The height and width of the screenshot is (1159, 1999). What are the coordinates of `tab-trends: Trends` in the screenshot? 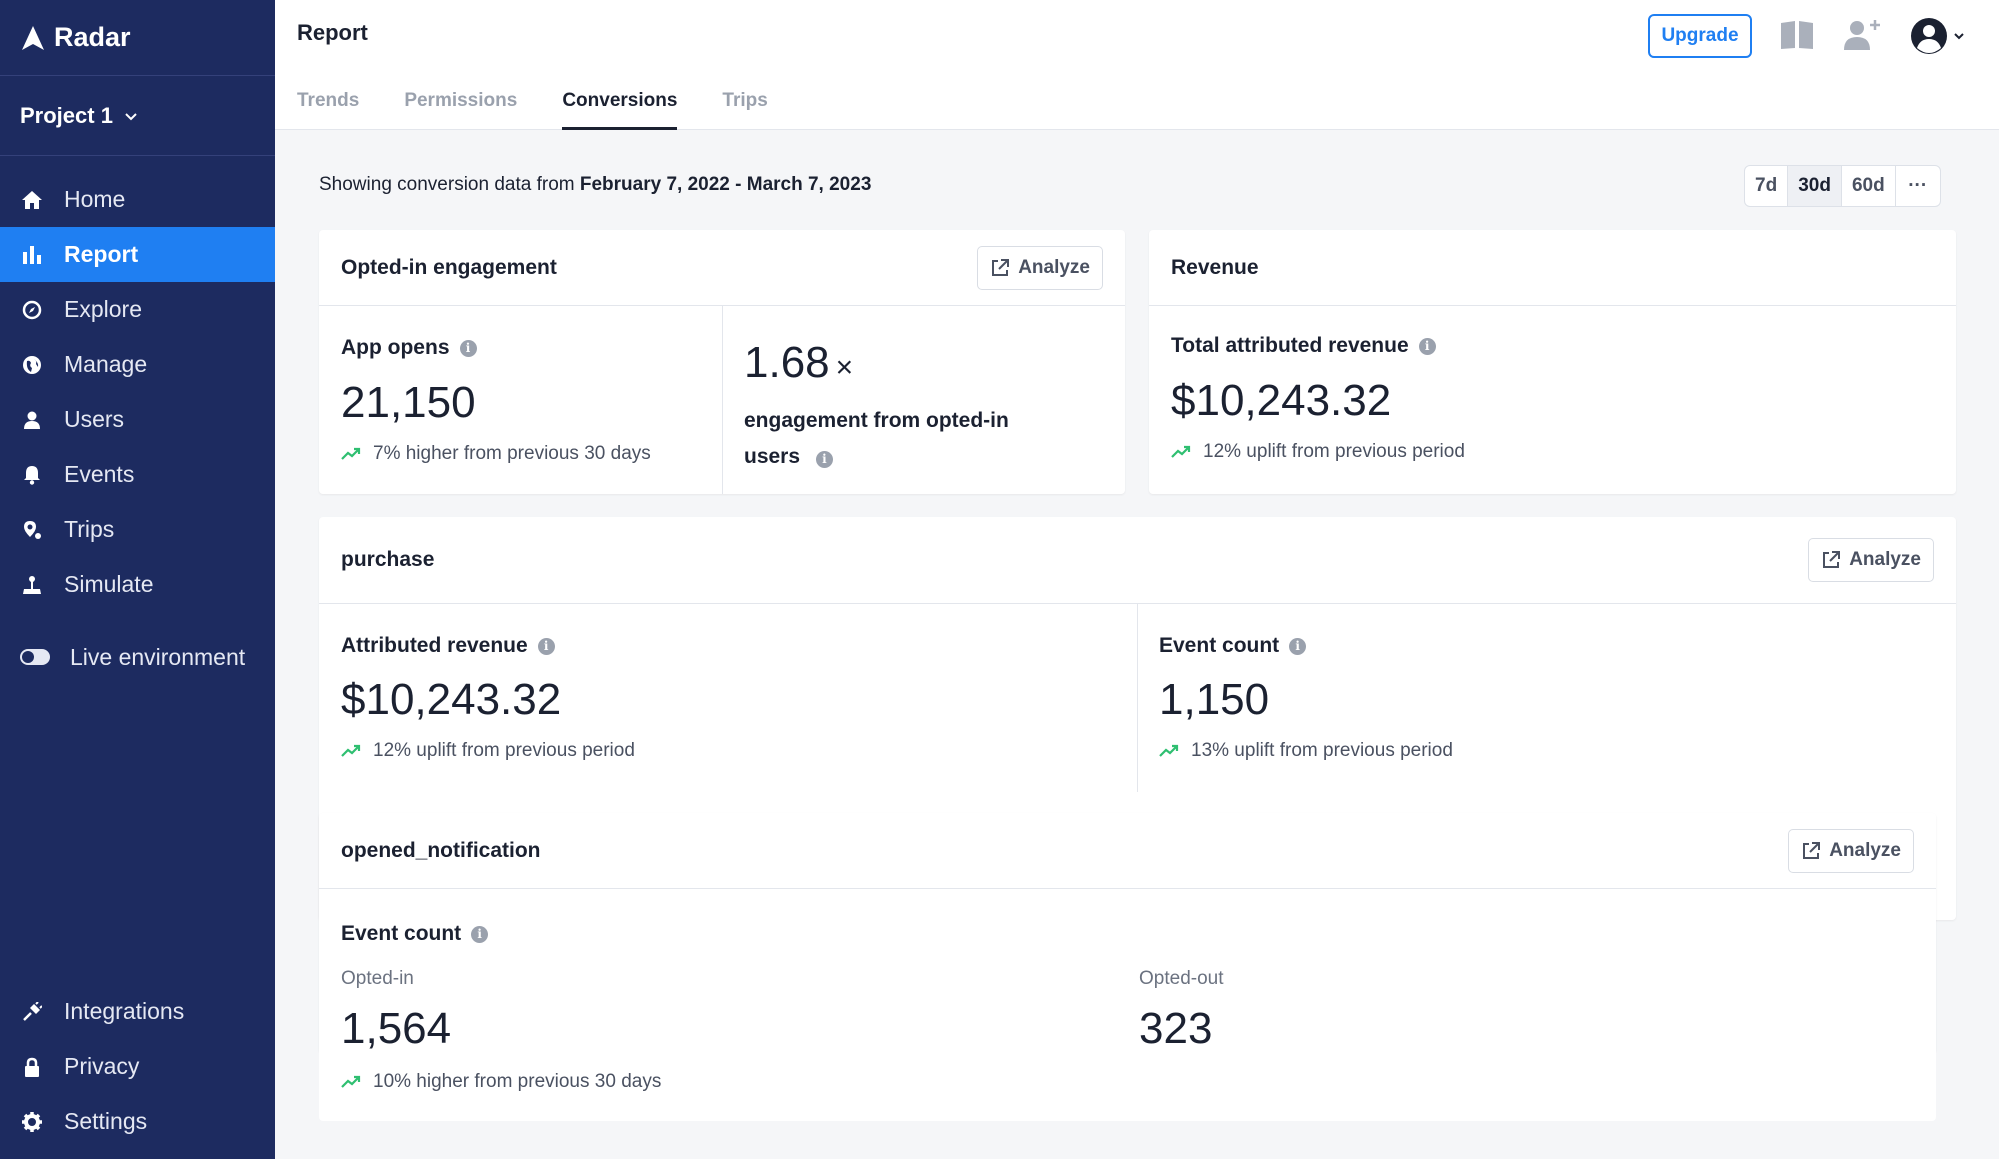 It's located at (328, 100).